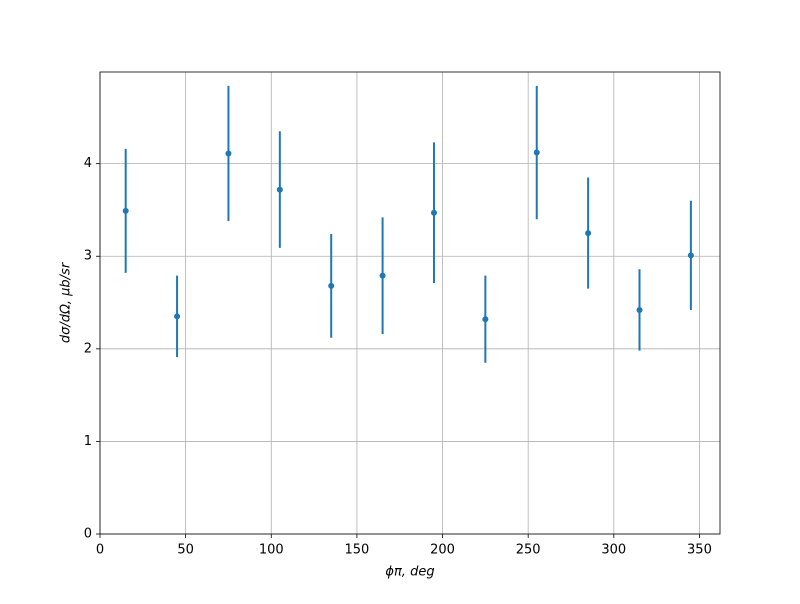 This screenshot has height=604, width=800. I want to click on x-tick-label: 350, so click(699, 550).